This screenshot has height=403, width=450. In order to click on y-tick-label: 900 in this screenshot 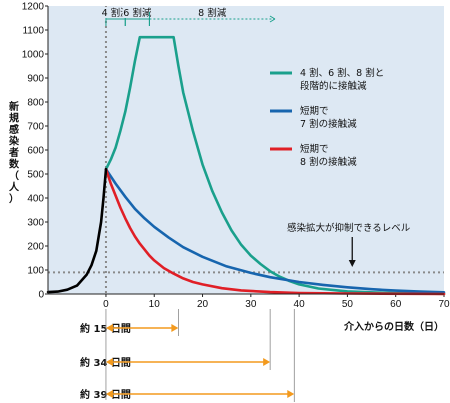, I will do `click(35, 79)`.